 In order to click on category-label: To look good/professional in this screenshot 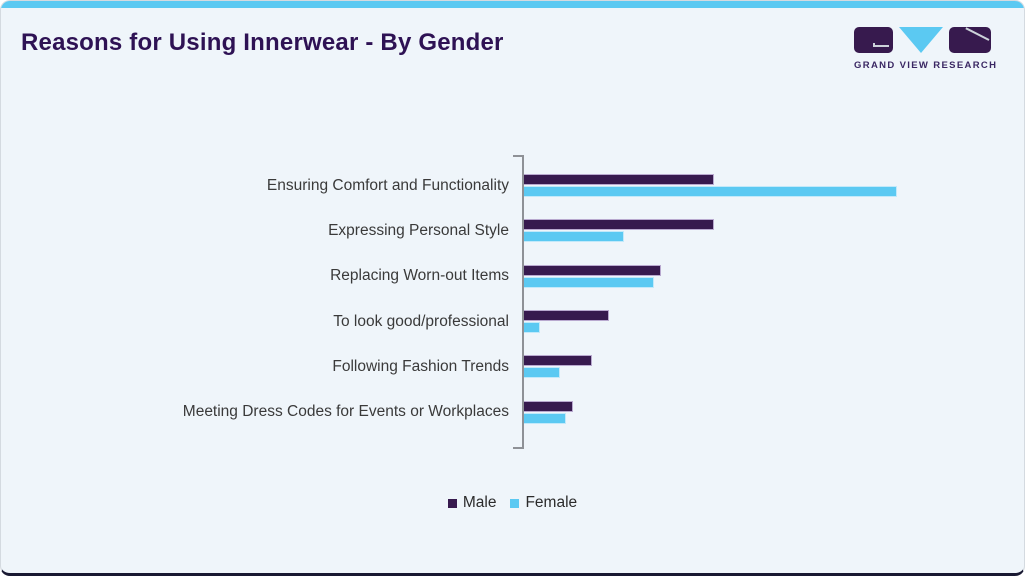, I will do `click(421, 321)`.